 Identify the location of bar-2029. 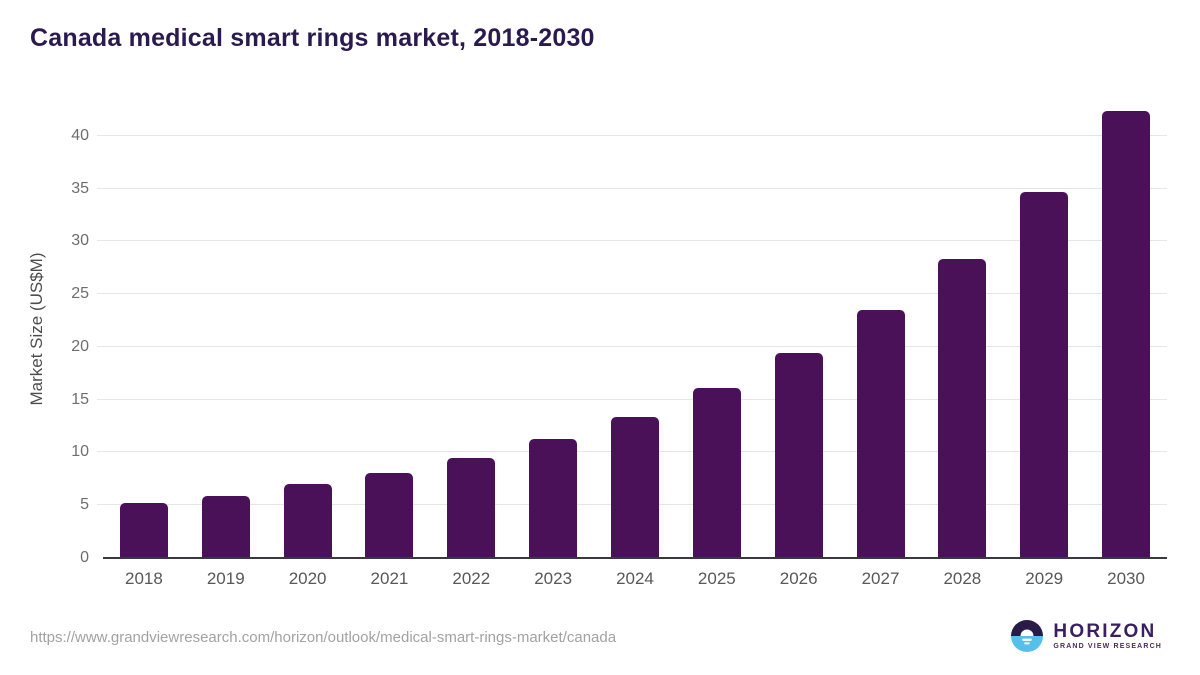
(1044, 374).